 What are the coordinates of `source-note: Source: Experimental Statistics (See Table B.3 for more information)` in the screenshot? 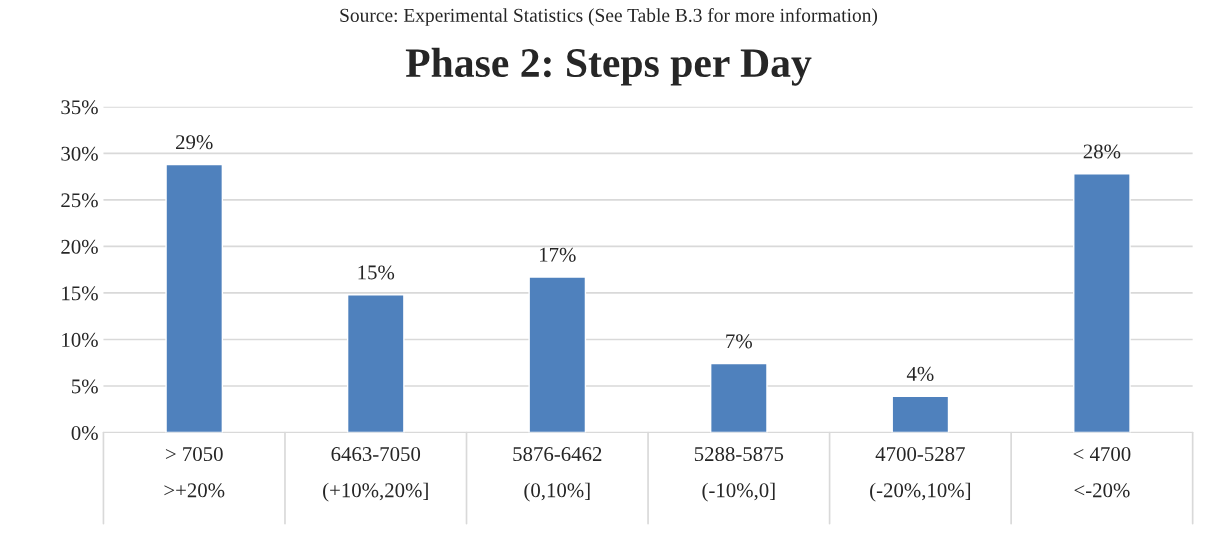 It's located at (609, 17).